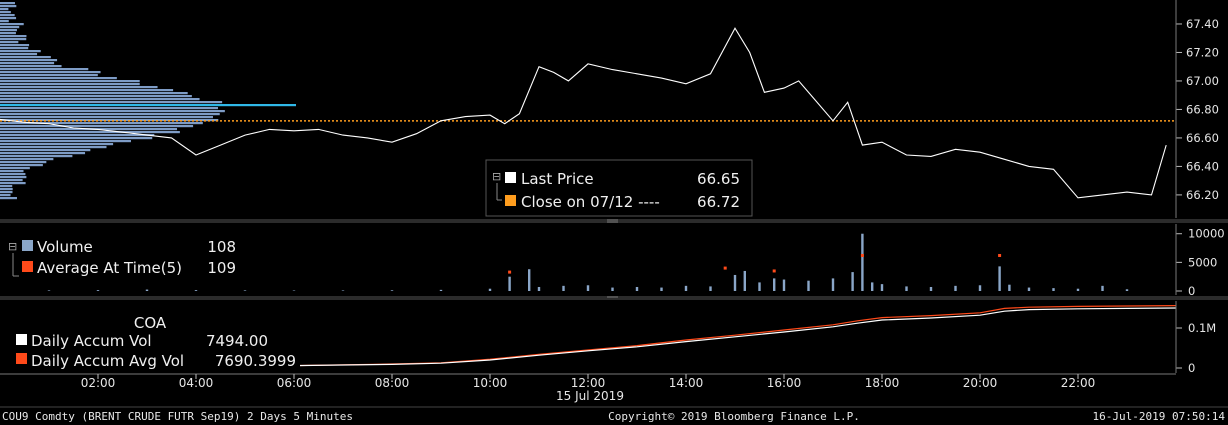  What do you see at coordinates (590, 202) in the screenshot?
I see `close-label: Close on 07/12 ----` at bounding box center [590, 202].